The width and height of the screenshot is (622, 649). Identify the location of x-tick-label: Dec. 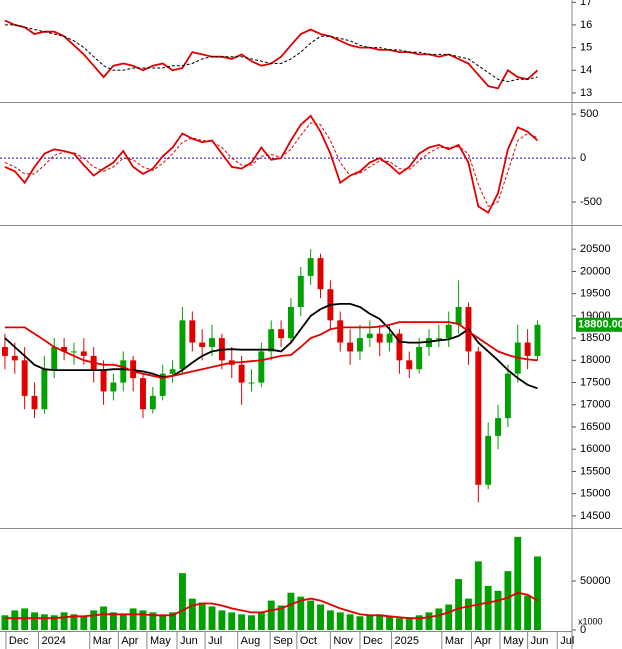
(19, 641).